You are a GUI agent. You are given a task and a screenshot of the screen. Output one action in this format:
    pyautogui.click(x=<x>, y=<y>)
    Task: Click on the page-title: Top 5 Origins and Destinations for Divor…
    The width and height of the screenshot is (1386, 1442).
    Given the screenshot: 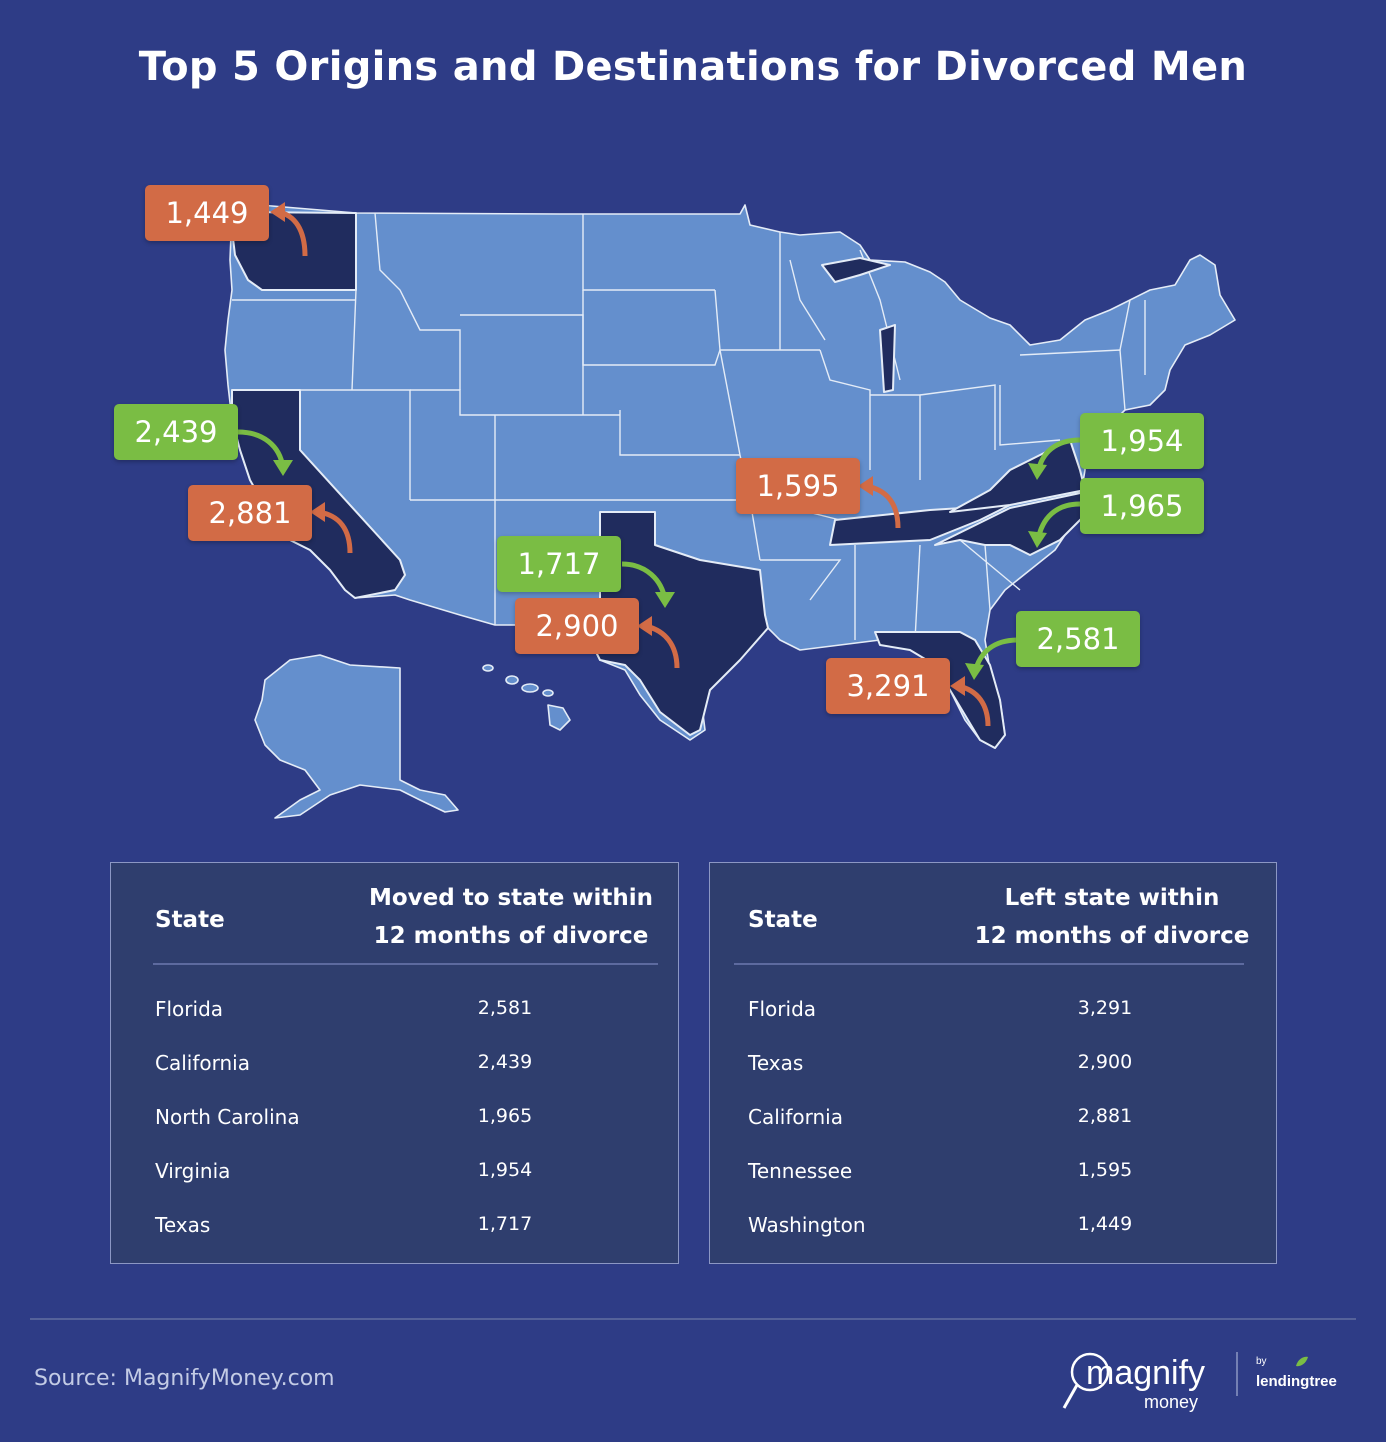 What is the action you would take?
    pyautogui.click(x=693, y=67)
    